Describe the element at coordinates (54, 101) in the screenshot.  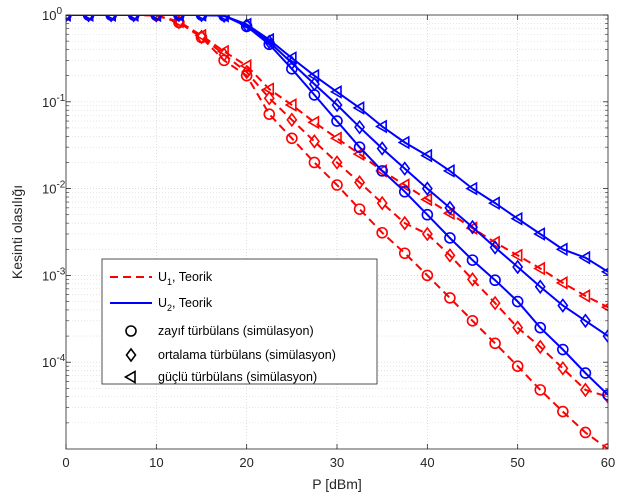
I see `y-tick-label: 10⁻¹` at that location.